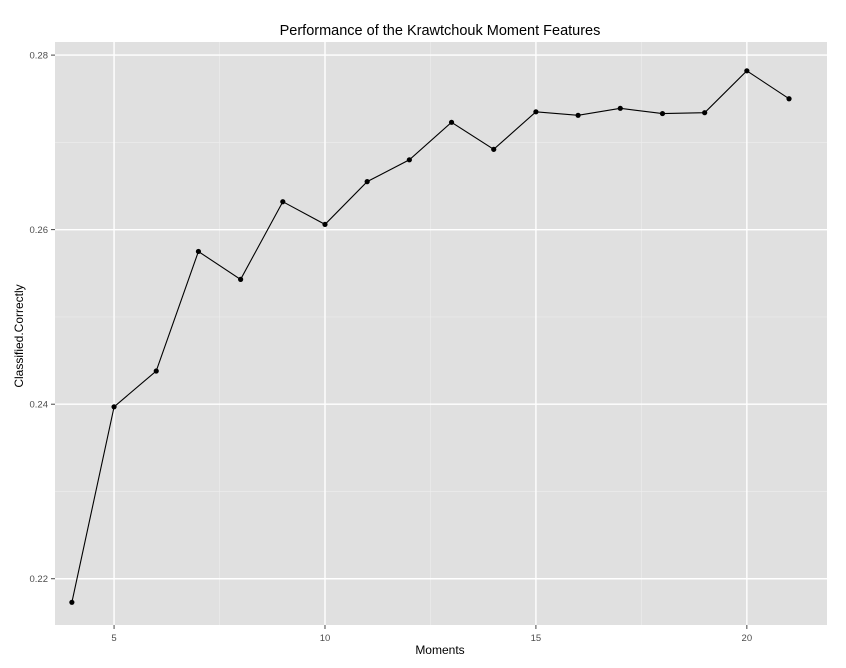  Describe the element at coordinates (325, 638) in the screenshot. I see `x-tick-label: 10` at that location.